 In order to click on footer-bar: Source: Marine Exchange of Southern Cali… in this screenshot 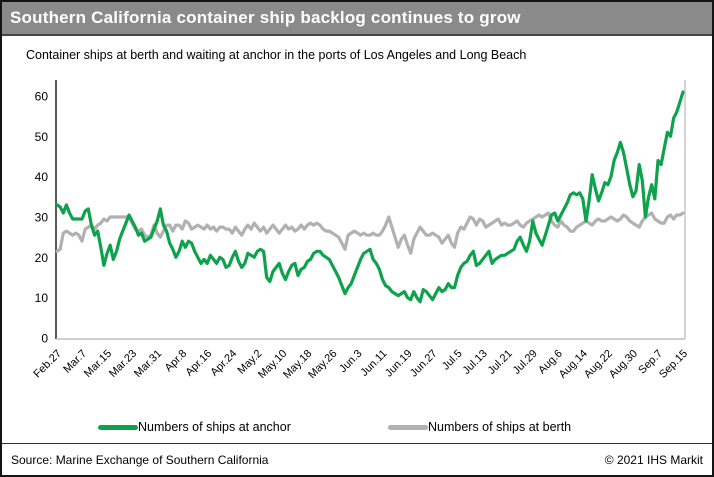, I will do `click(357, 459)`.